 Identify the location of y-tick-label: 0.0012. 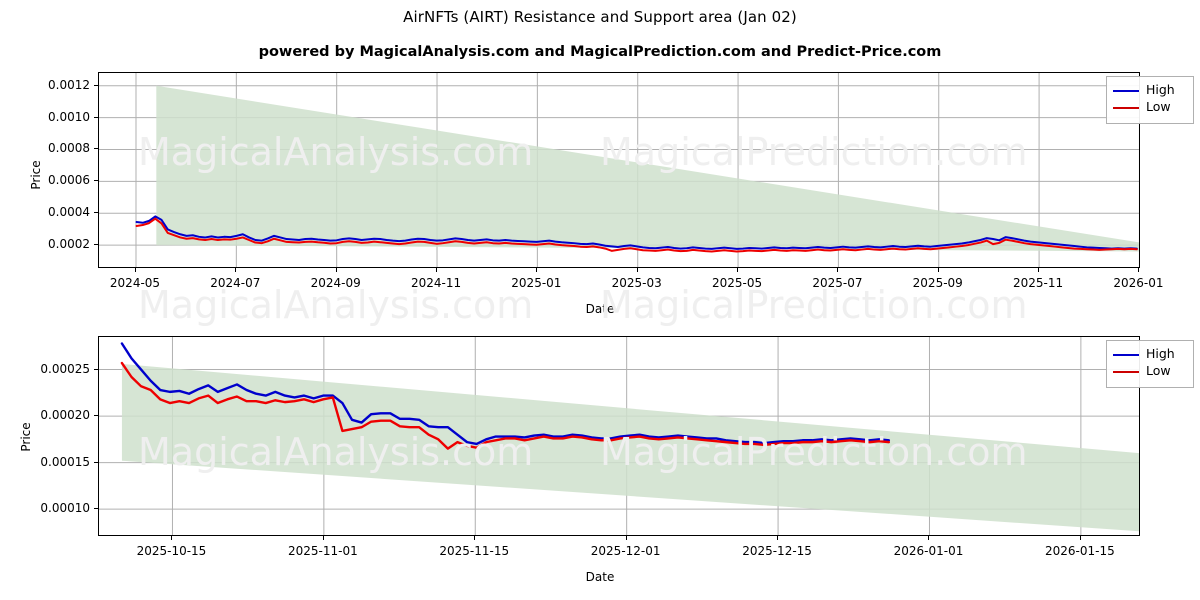
(69, 84).